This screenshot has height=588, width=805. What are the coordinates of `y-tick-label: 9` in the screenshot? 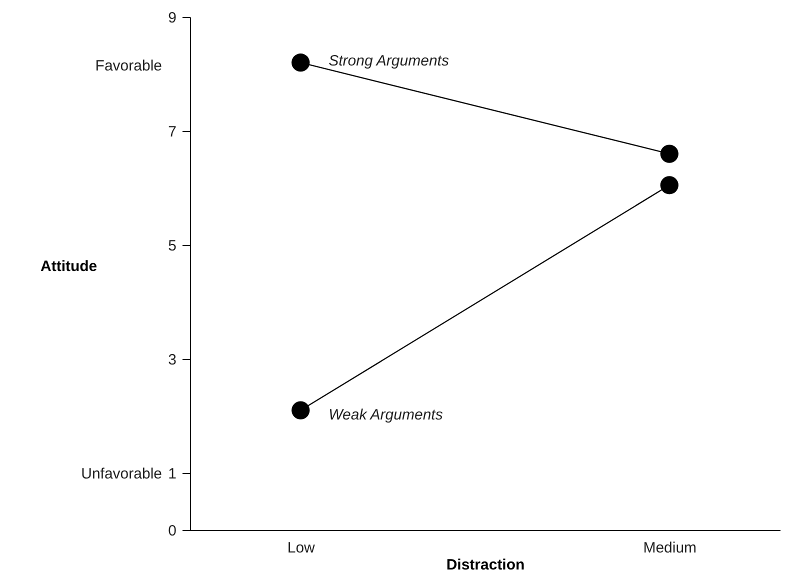 It's located at (172, 18).